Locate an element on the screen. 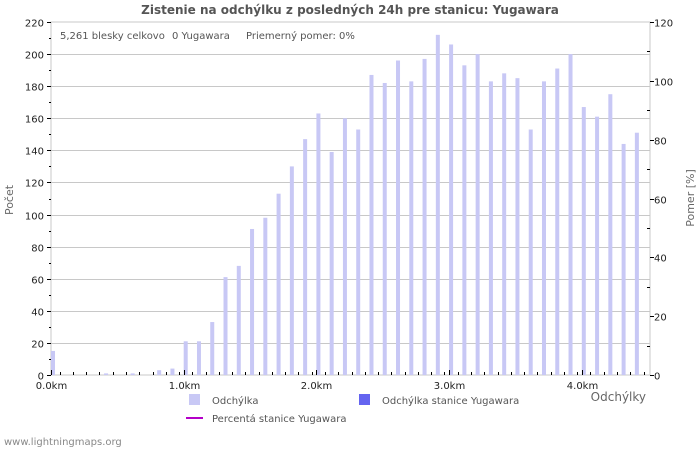 Image resolution: width=700 pixels, height=450 pixels. y-tick-label: 140 is located at coordinates (34, 152).